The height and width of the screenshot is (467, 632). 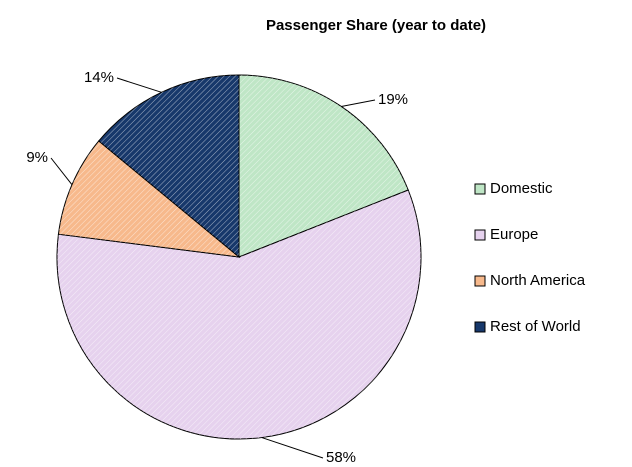 I want to click on chart-title: Passenger Share (year to date), so click(x=376, y=25).